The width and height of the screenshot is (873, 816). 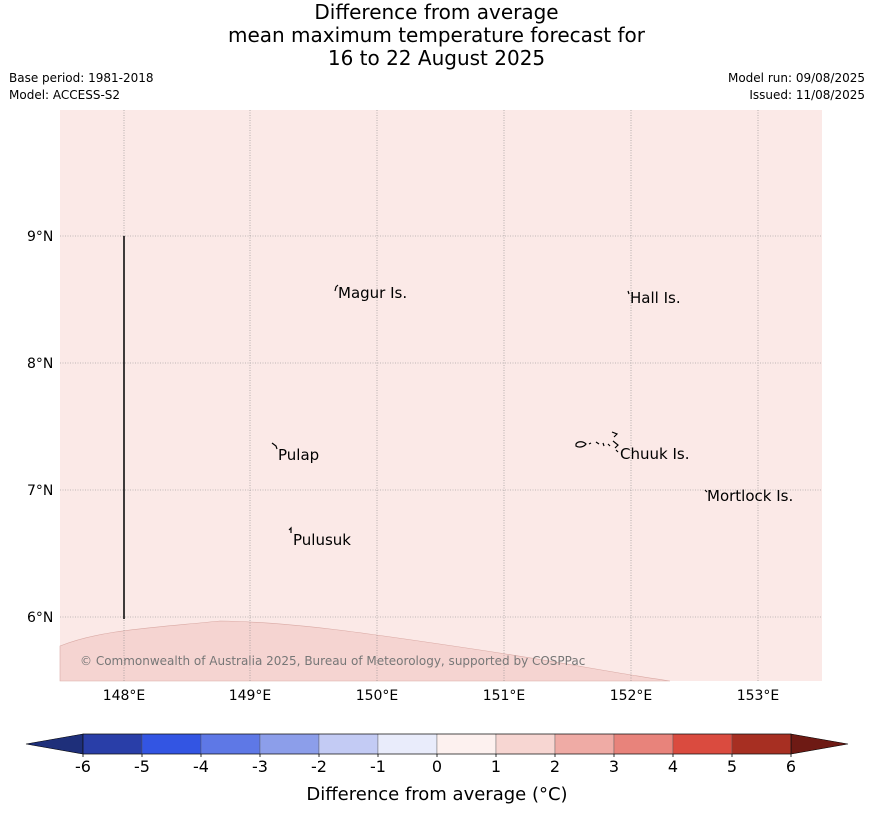 What do you see at coordinates (336, 288) in the screenshot?
I see `magur-island-shape` at bounding box center [336, 288].